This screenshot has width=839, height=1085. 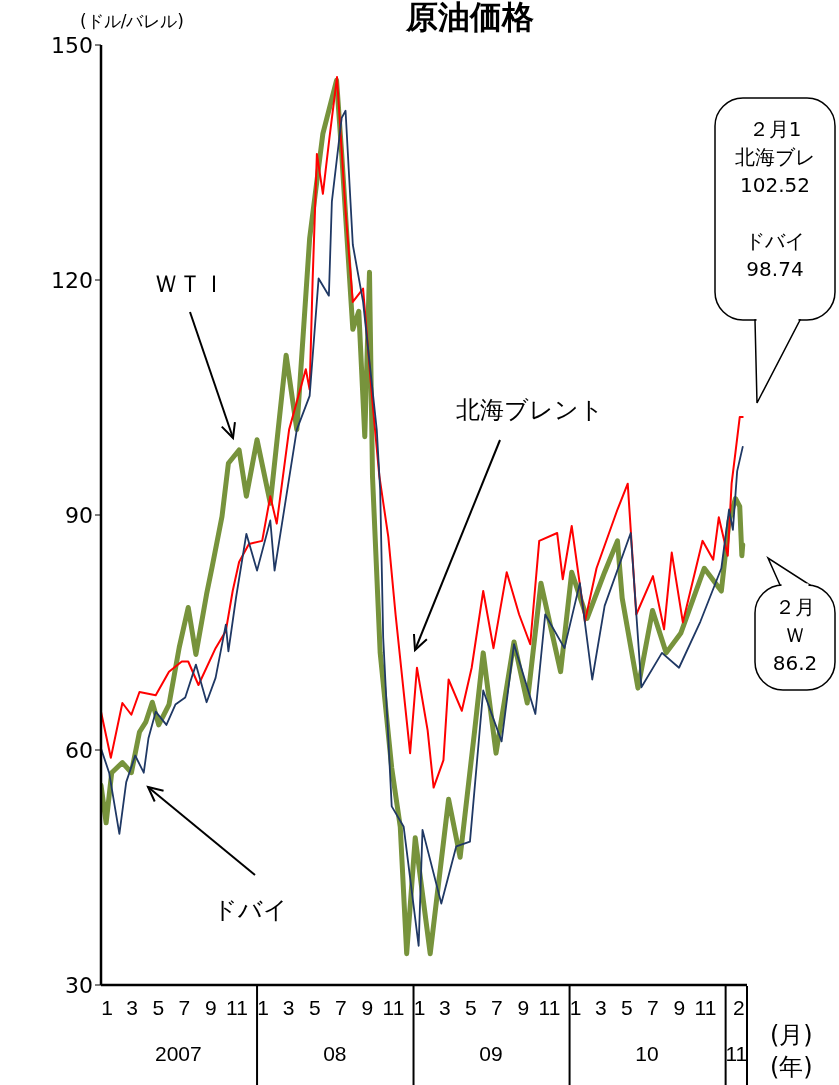 What do you see at coordinates (795, 607) in the screenshot?
I see `text: ２月` at bounding box center [795, 607].